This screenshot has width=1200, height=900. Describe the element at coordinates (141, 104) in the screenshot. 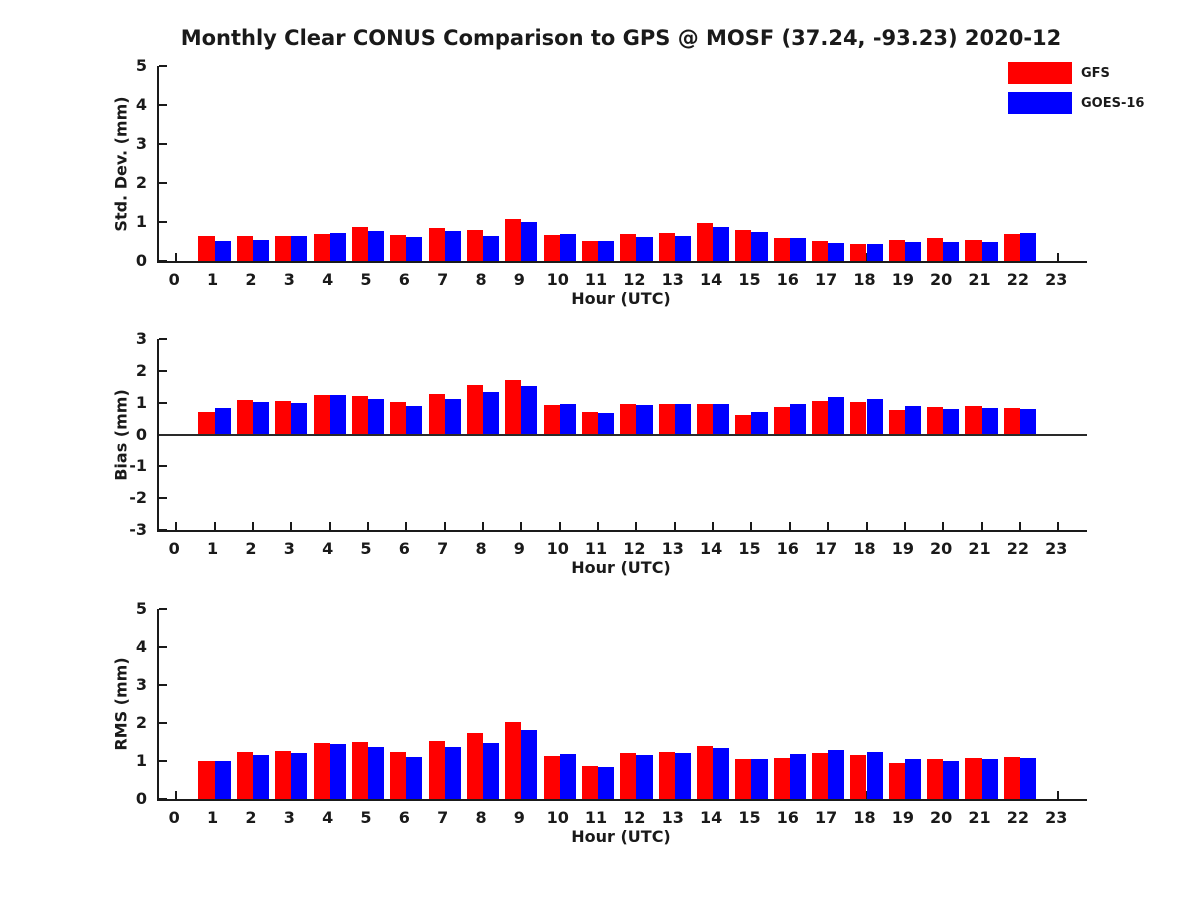

I see `y-tick-label-std-dev: 4` at that location.